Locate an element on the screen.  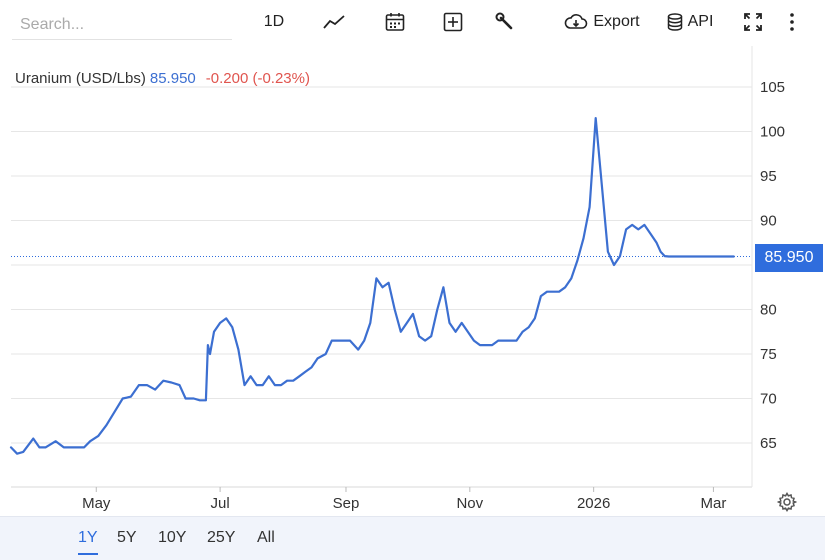
range-button-25y: 25Y is located at coordinates (221, 537).